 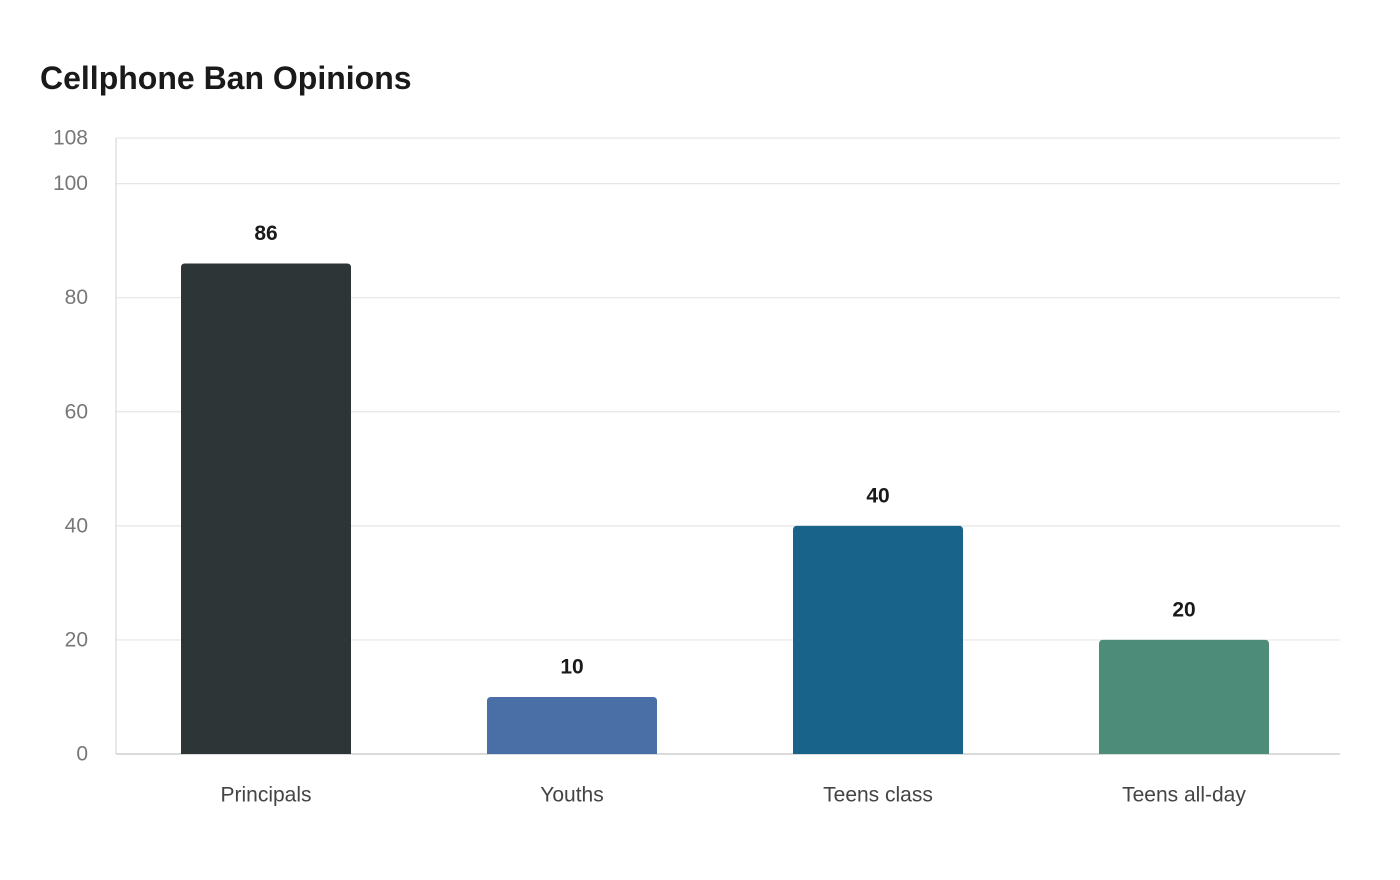 I want to click on bar-teens-all-day, so click(x=1184, y=696).